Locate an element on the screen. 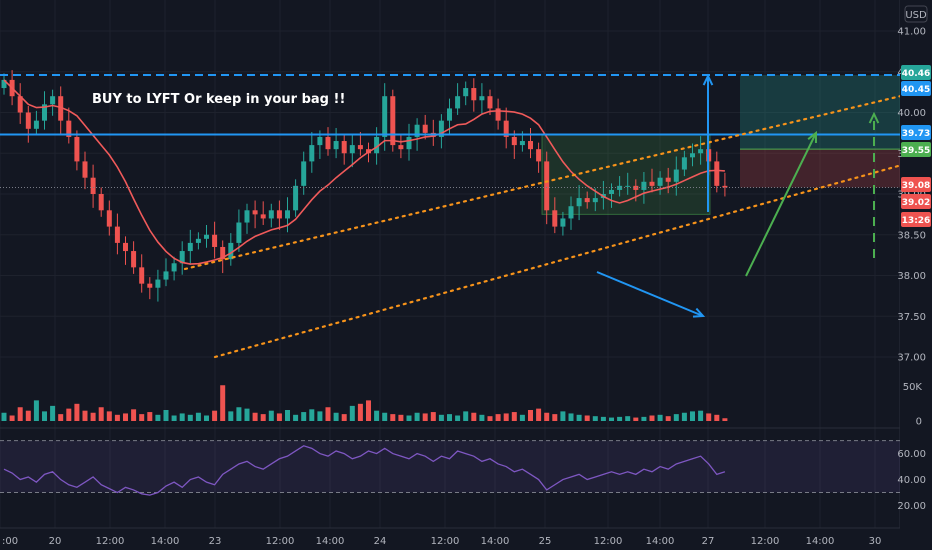  time-tick-label: 23 is located at coordinates (215, 541).